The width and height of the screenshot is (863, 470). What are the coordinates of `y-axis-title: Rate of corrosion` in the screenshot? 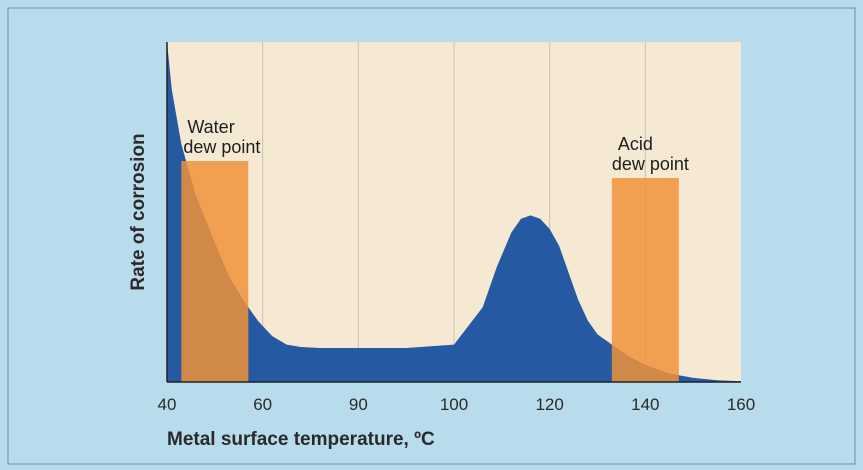 It's located at (138, 211).